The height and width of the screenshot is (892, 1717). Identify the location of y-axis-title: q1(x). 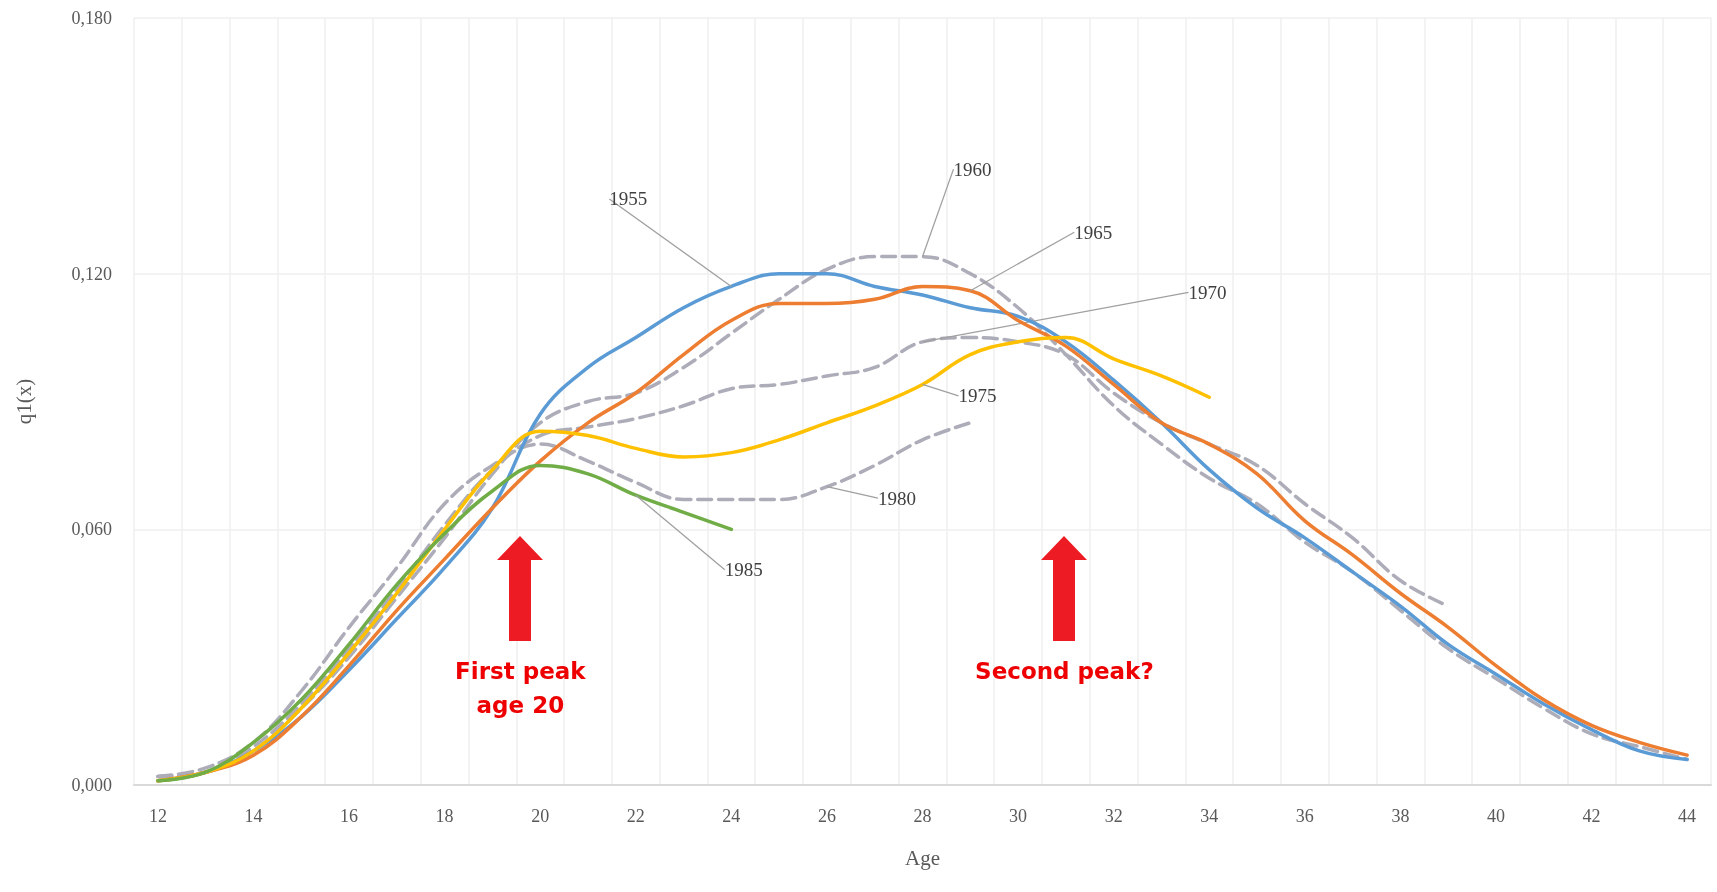
(23, 401).